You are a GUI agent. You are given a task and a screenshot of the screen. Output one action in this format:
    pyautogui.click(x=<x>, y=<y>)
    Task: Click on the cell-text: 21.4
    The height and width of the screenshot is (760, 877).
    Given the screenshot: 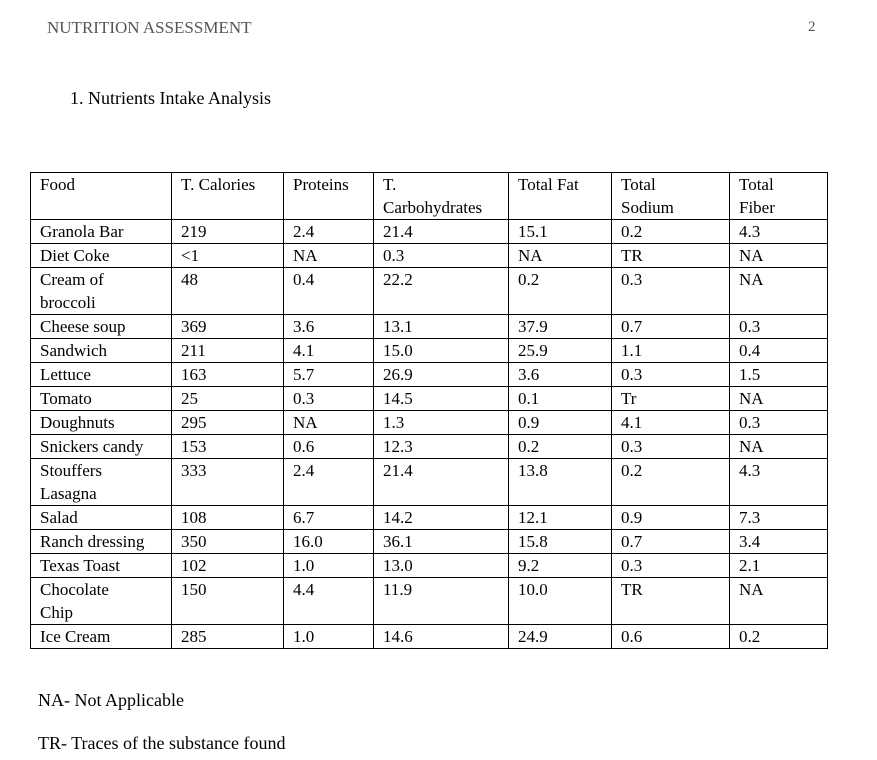 What is the action you would take?
    pyautogui.click(x=398, y=231)
    